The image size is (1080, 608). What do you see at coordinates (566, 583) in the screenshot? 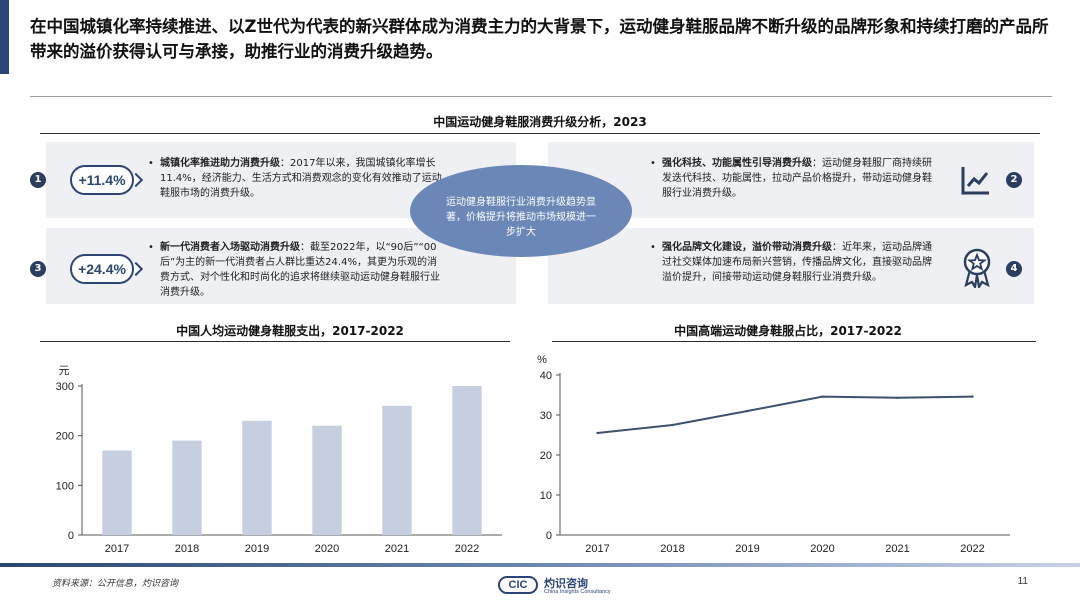
I see `logo-name-cn: 灼识咨询` at bounding box center [566, 583].